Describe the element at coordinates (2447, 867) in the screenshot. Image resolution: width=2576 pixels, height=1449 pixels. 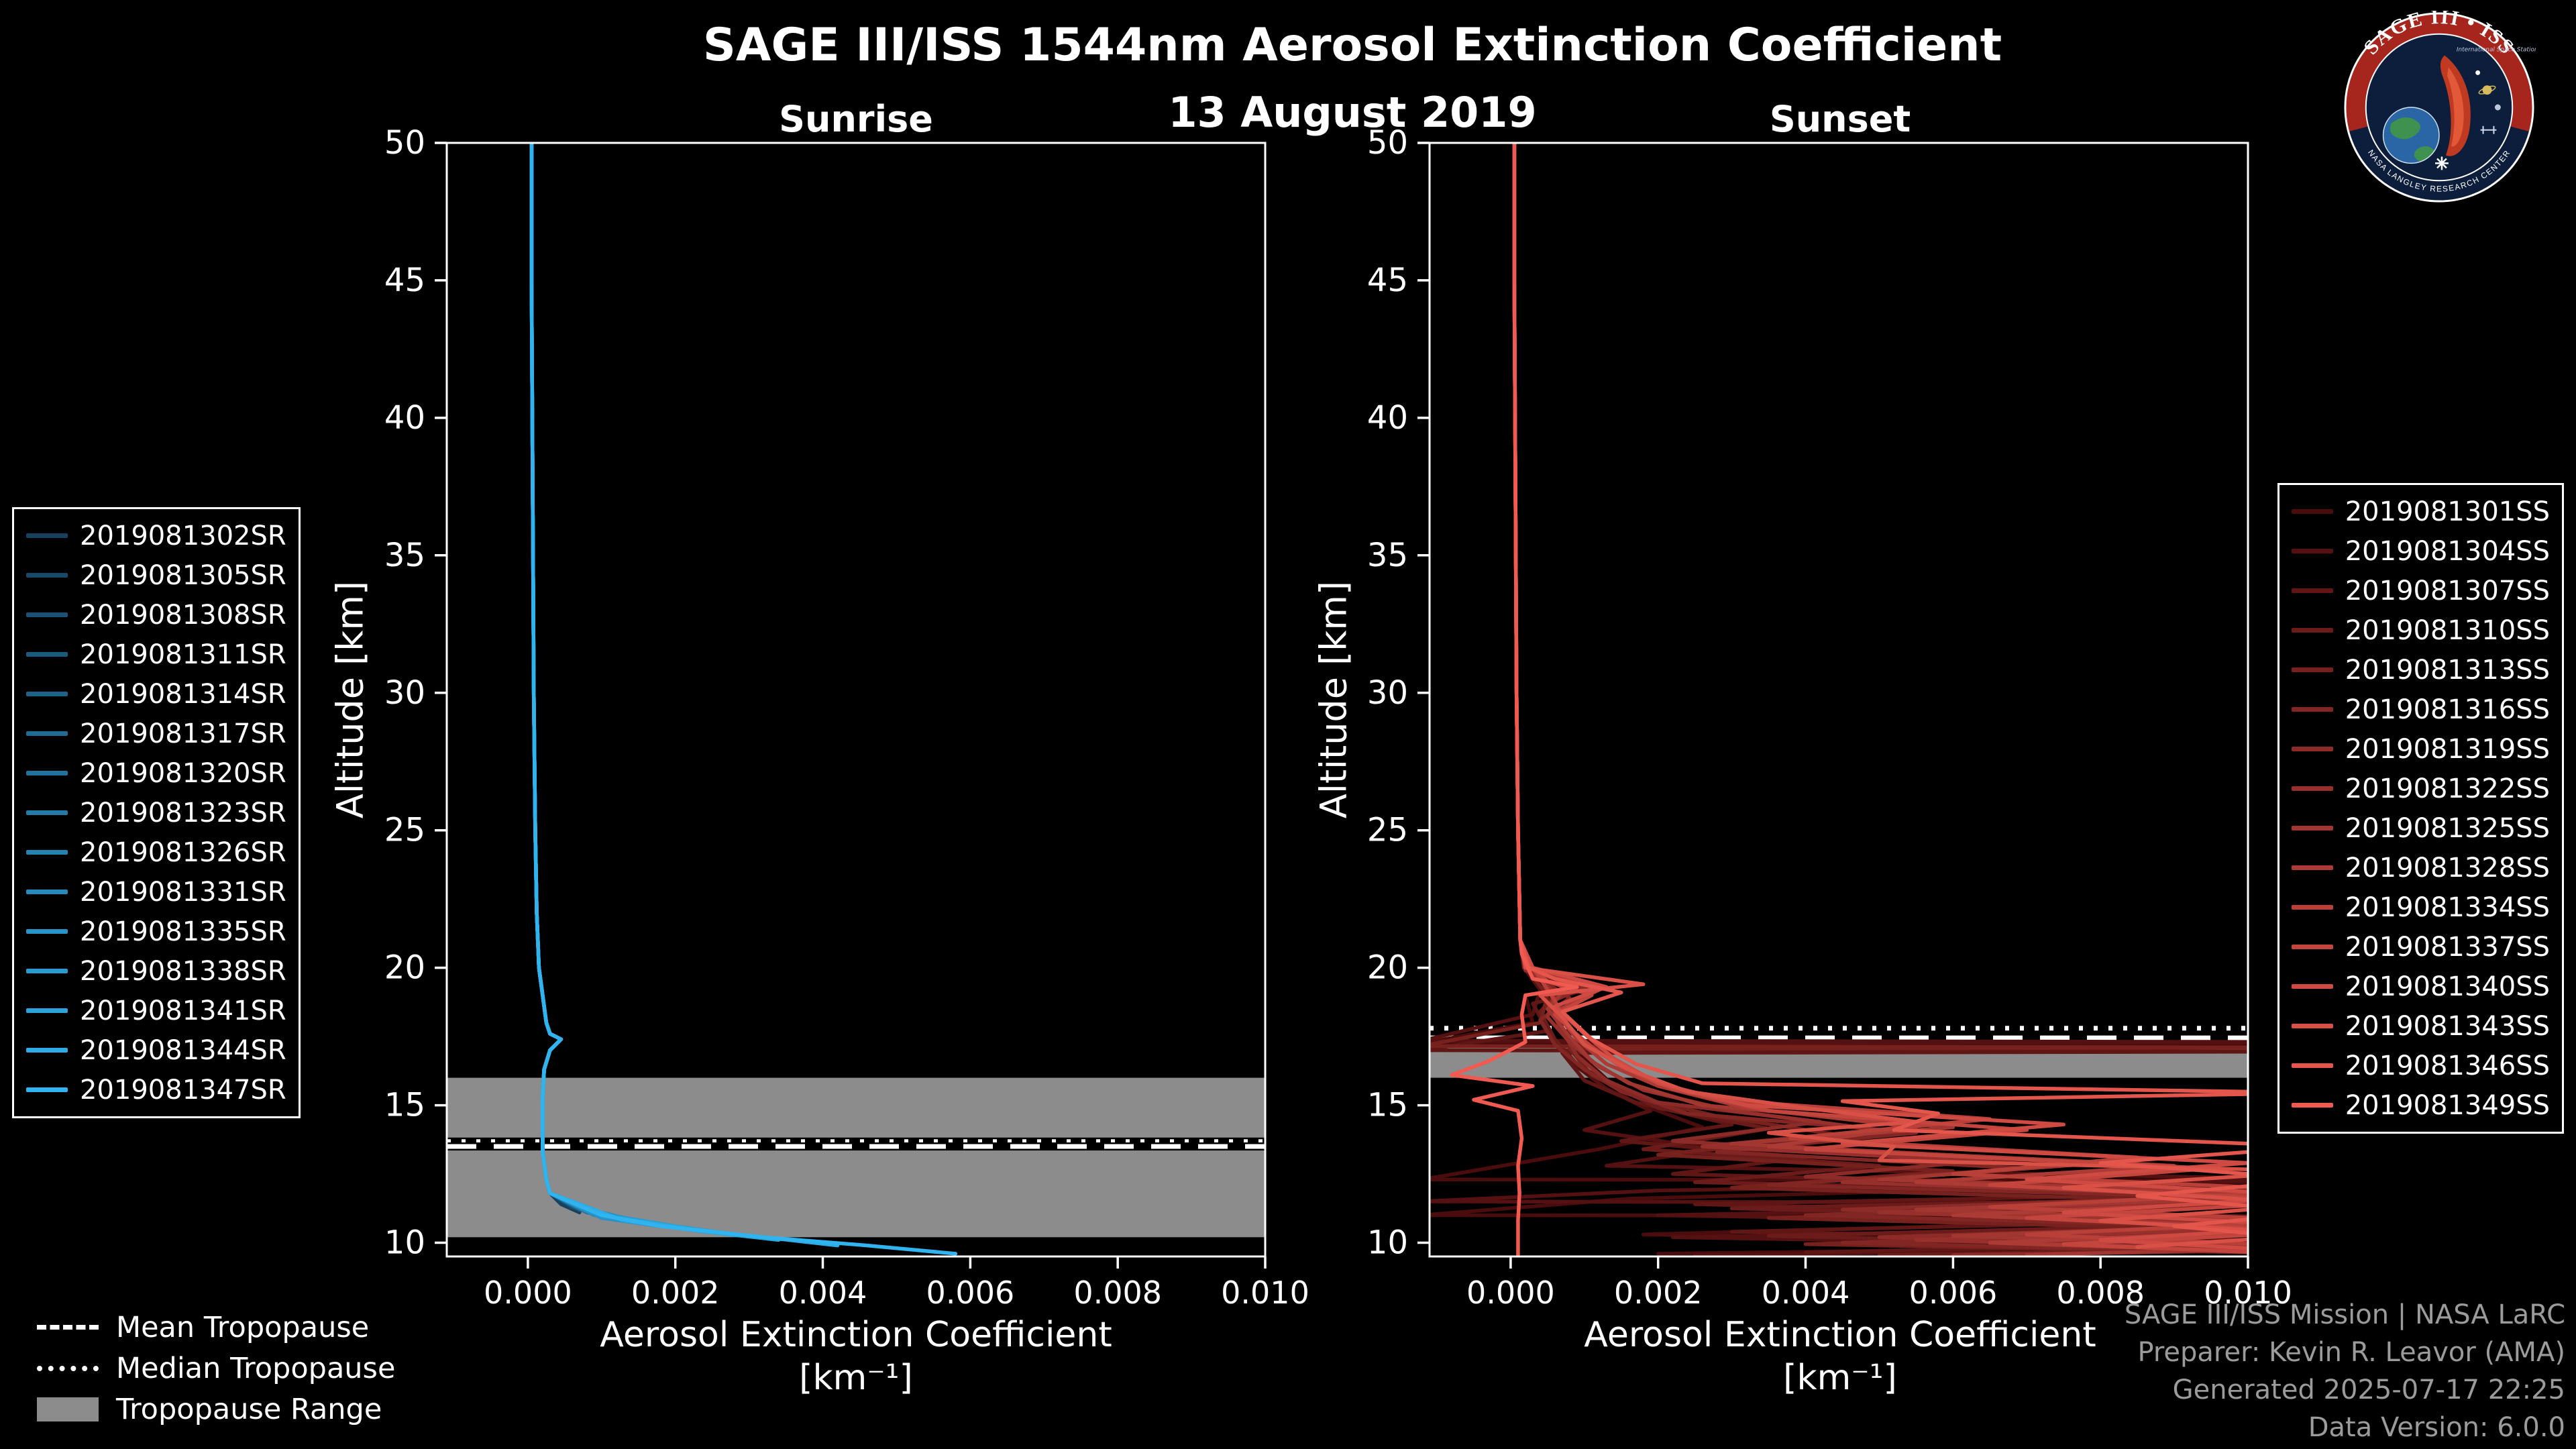
I see `legend-label: 2019081328SS` at that location.